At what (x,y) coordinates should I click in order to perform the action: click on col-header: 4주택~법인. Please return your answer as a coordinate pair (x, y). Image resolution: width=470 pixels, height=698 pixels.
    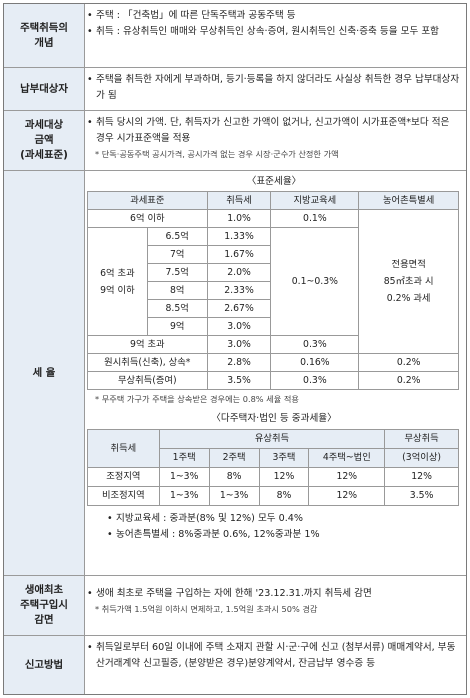
    Looking at the image, I should click on (347, 458).